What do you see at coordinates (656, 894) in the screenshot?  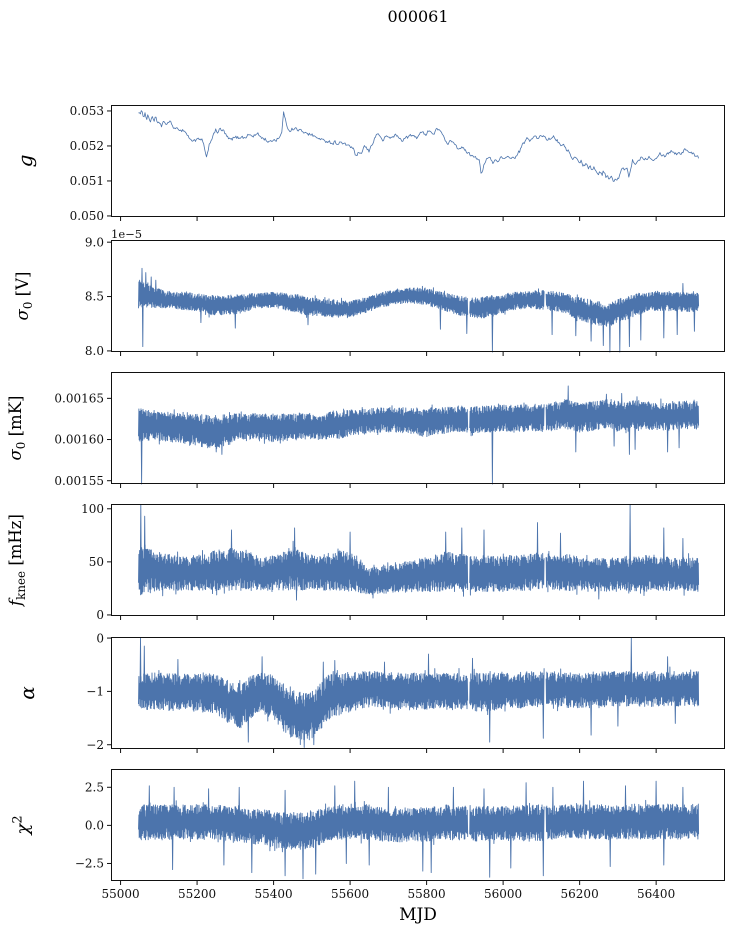 I see `x-tick-label: 56400` at bounding box center [656, 894].